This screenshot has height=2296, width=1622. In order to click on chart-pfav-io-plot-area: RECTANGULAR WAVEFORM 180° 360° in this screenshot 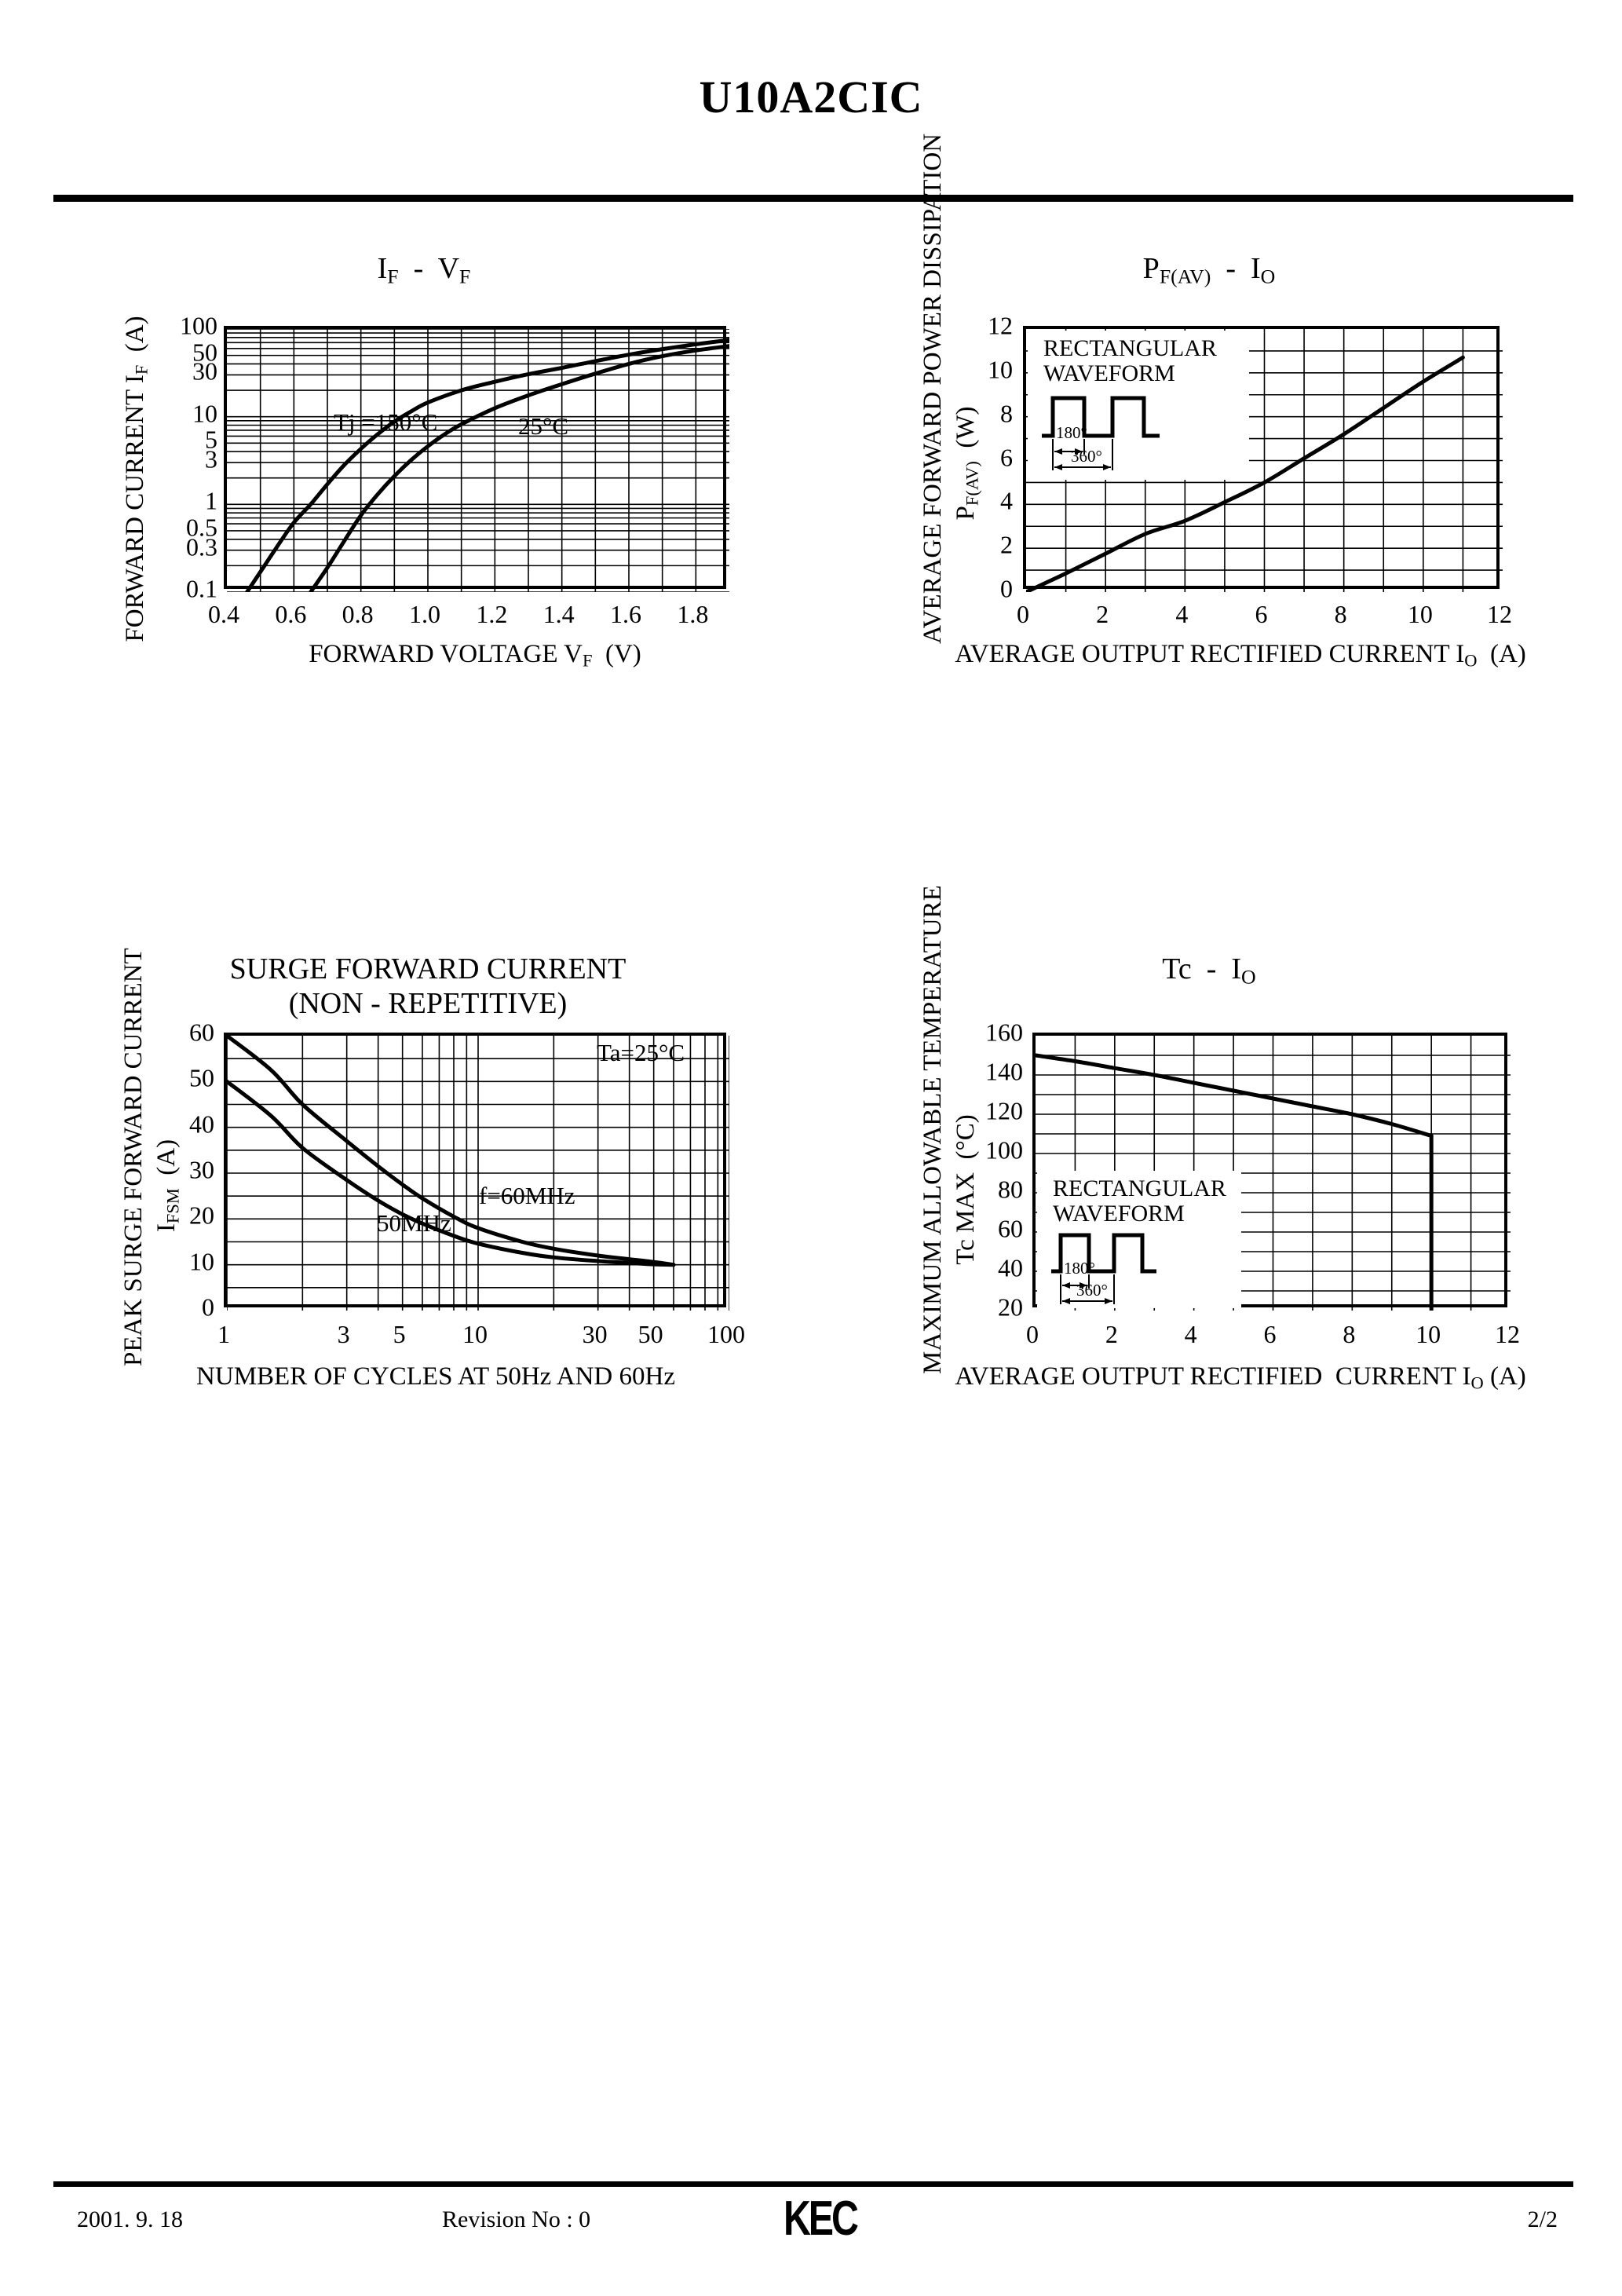, I will do `click(1263, 459)`.